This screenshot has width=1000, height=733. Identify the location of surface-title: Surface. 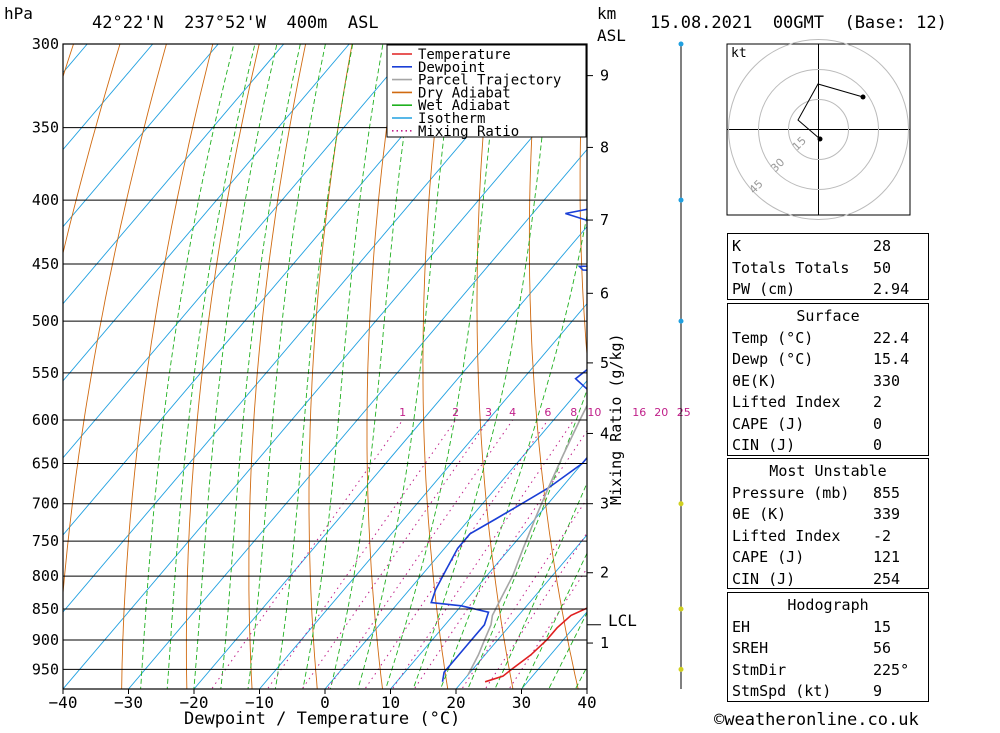
(828, 316).